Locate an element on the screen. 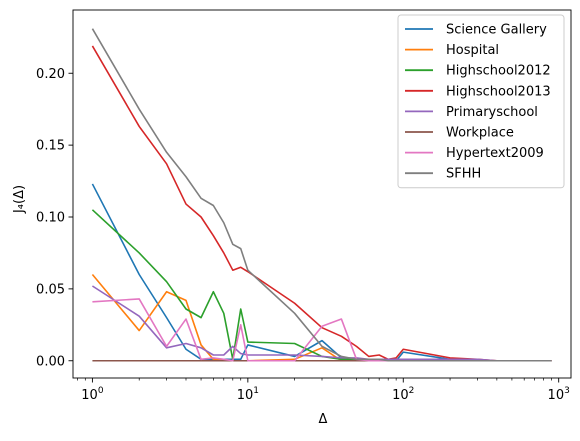 This screenshot has height=441, width=580. x-tick-label-1: 10¹ is located at coordinates (248, 394).